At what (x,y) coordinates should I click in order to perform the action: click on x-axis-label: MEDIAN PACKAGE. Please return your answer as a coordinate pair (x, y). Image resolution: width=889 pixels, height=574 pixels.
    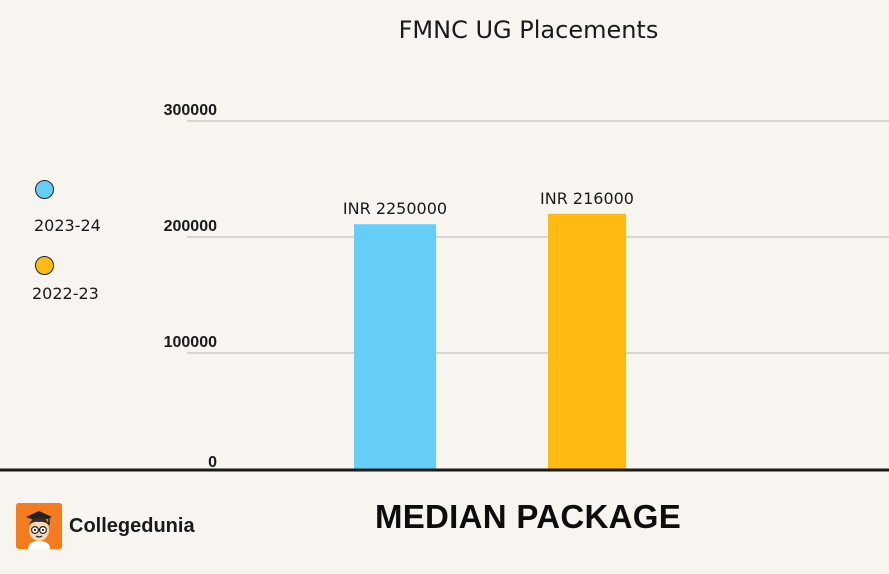
    Looking at the image, I should click on (528, 516).